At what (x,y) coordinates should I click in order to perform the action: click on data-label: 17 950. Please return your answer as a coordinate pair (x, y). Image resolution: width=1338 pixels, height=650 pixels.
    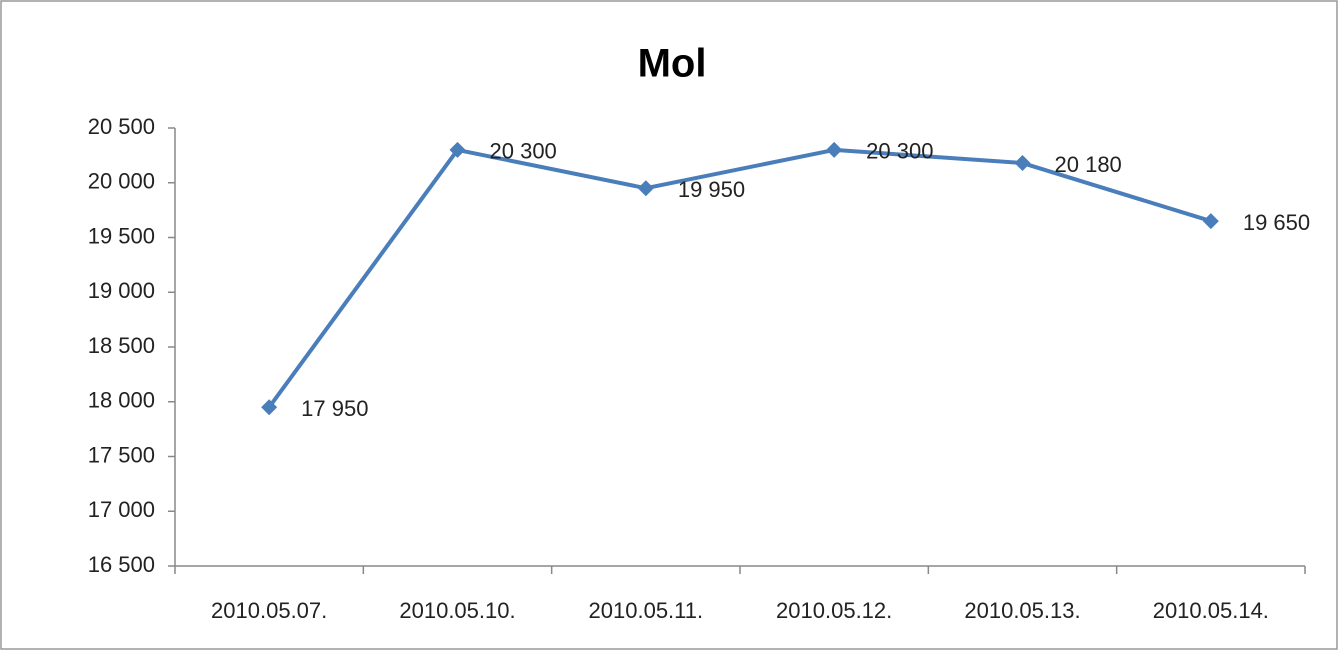
    Looking at the image, I should click on (334, 408).